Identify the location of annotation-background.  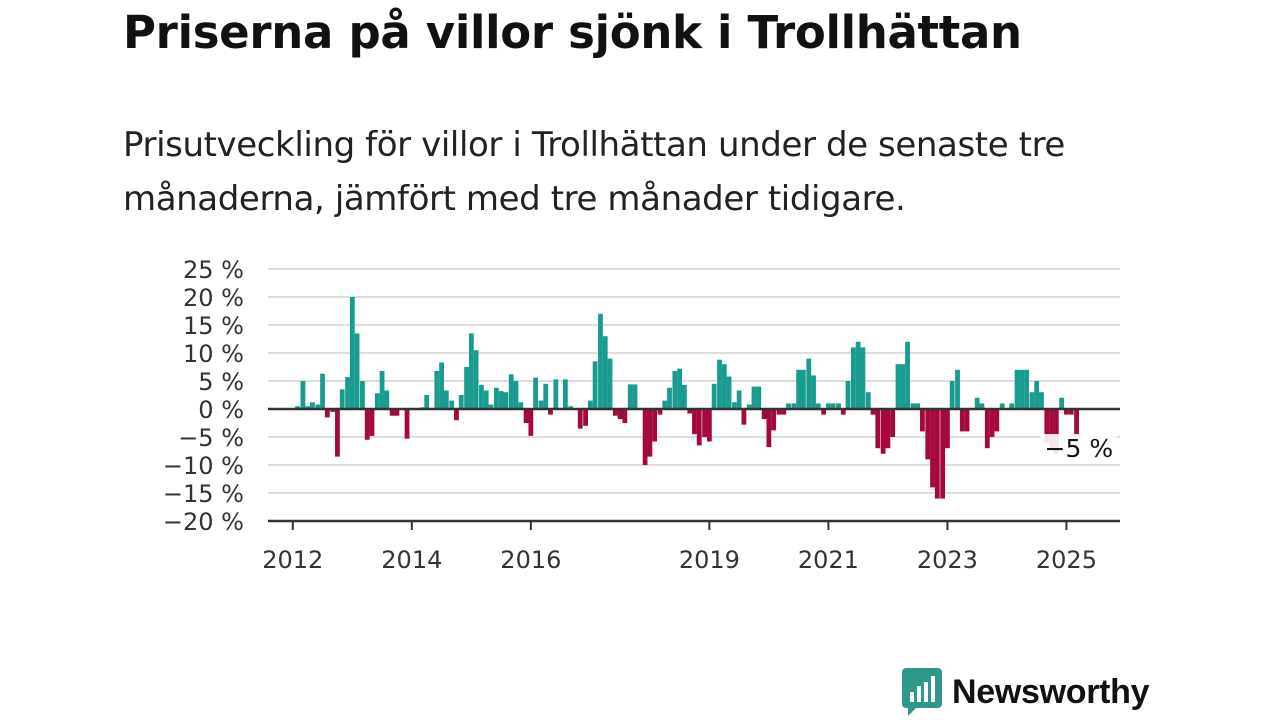
(1079, 448).